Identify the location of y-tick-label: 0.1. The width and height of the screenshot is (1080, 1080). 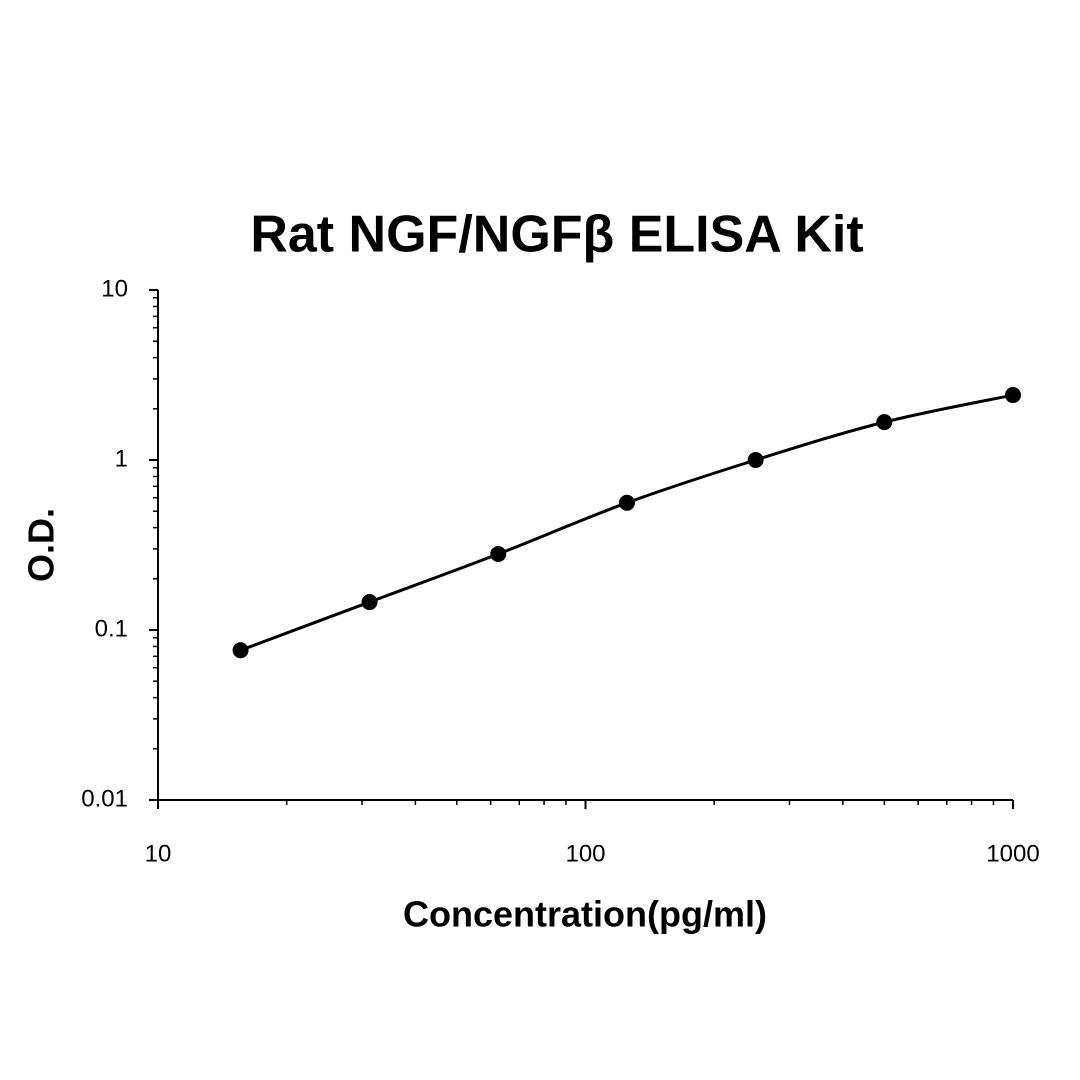
(111, 628).